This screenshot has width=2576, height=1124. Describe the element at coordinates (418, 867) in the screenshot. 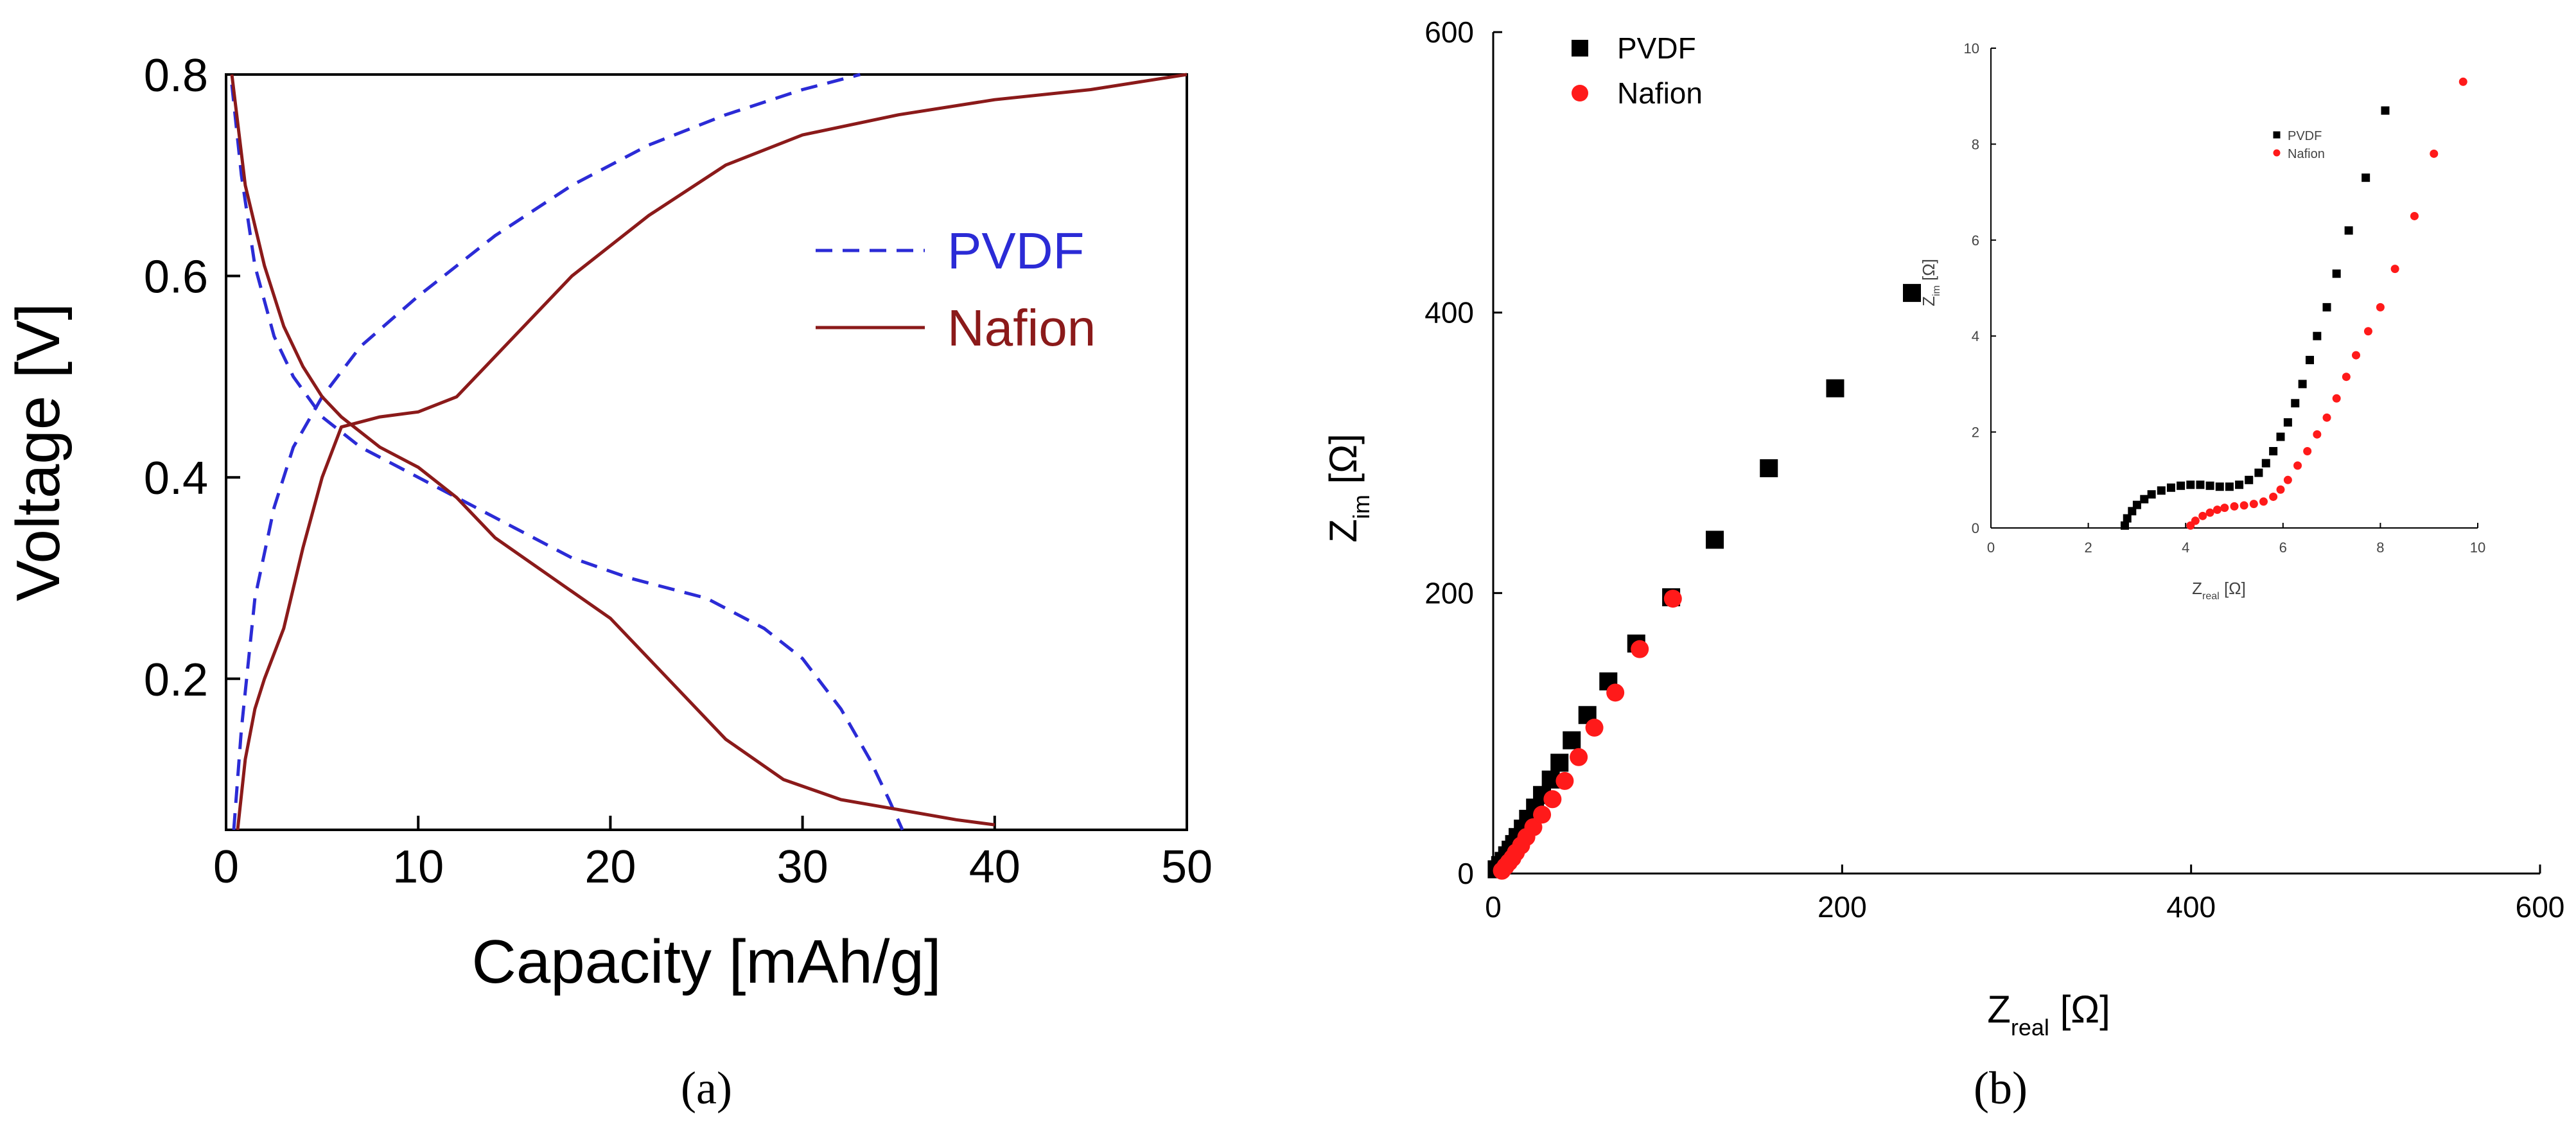

I see `panel-a-x-tick-label: 10` at that location.